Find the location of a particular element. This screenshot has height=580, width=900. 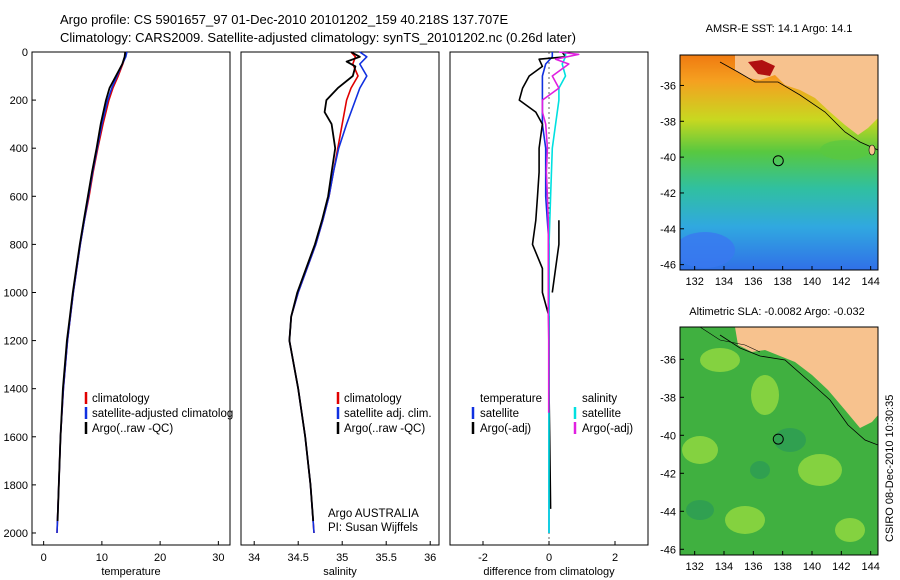

x-tick-label: 30 is located at coordinates (218, 558).